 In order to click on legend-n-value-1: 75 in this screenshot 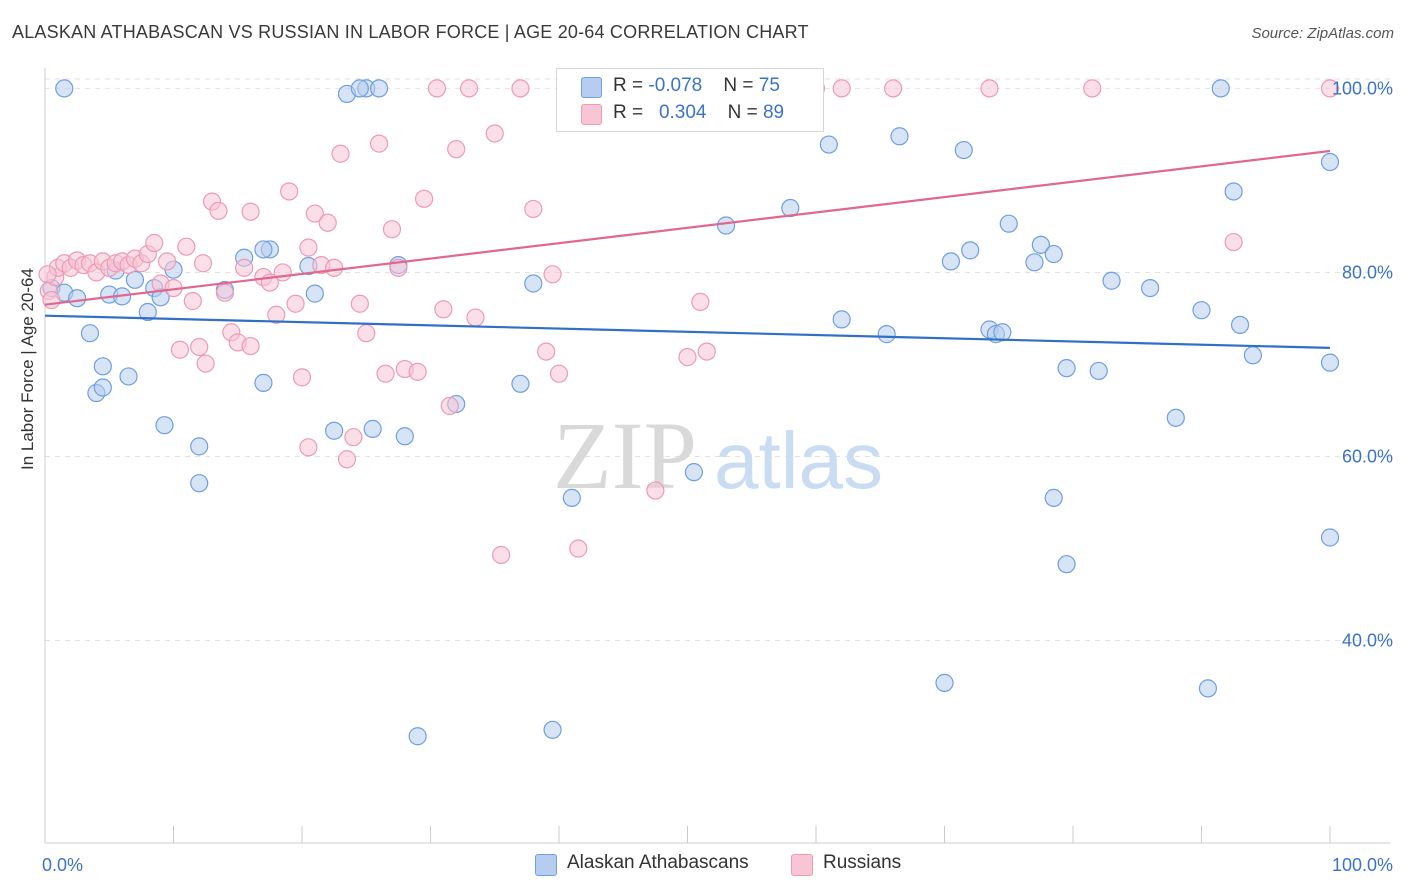, I will do `click(769, 85)`.